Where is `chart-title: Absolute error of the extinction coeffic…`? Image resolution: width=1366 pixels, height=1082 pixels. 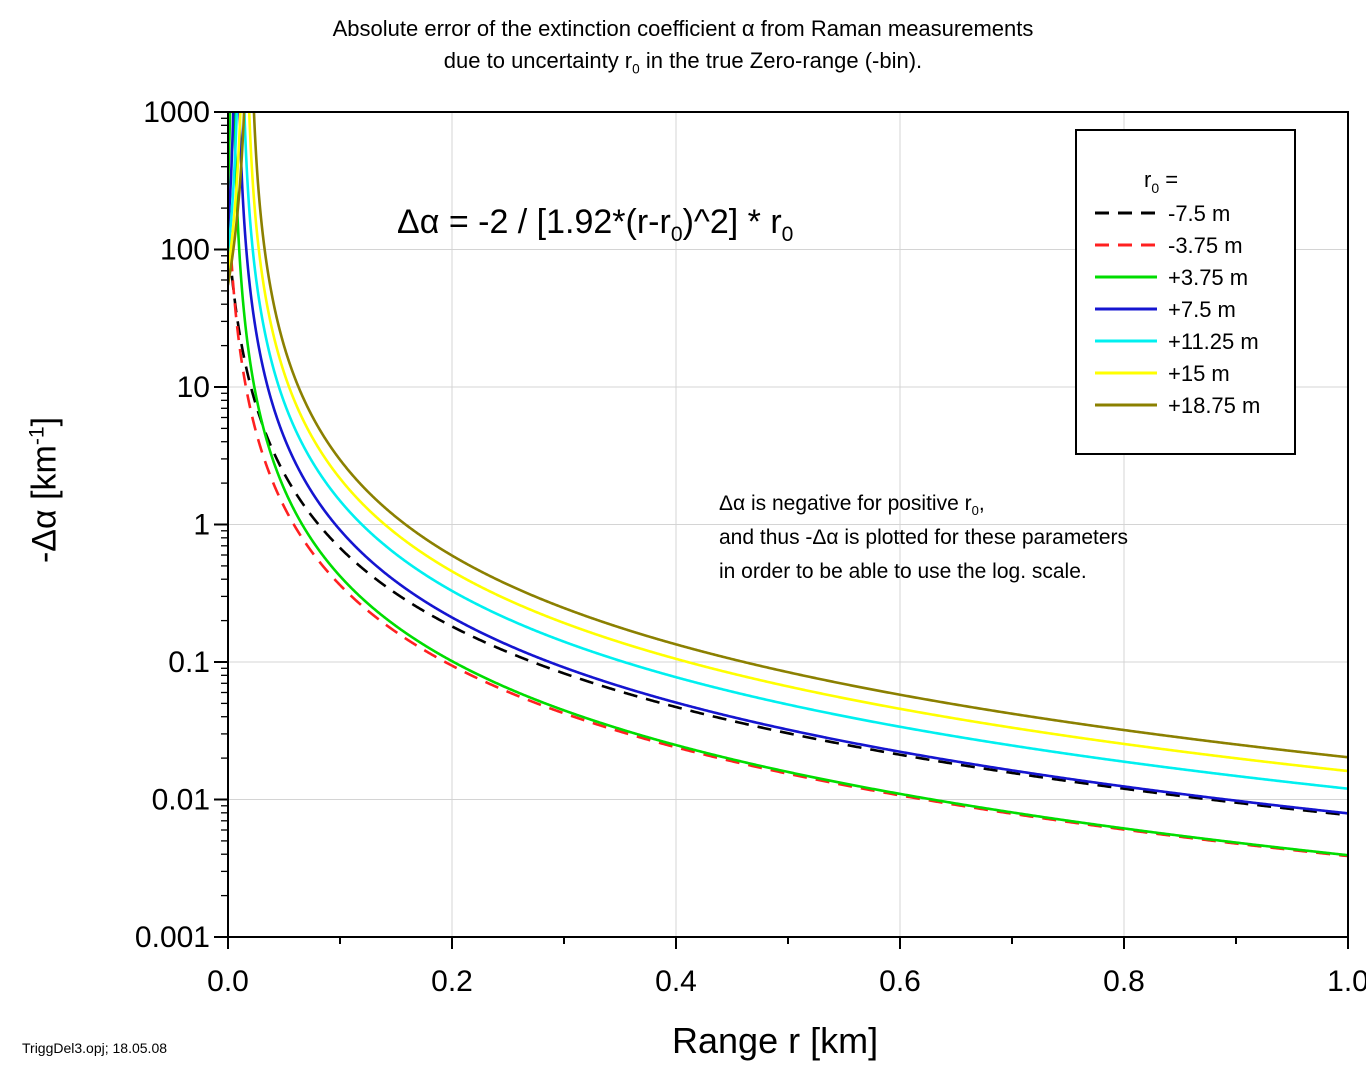 chart-title: Absolute error of the extinction coeffic… is located at coordinates (683, 28).